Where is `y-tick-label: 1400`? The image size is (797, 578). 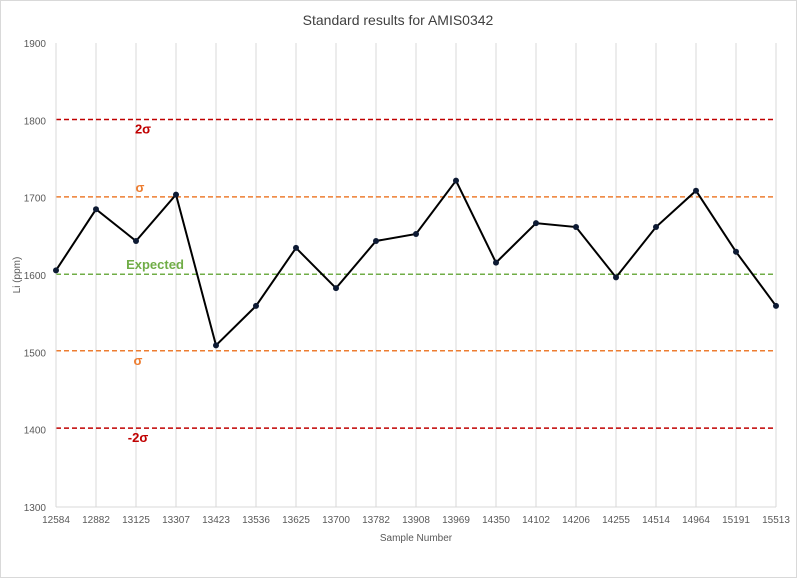
y-tick-label: 1400 is located at coordinates (35, 431).